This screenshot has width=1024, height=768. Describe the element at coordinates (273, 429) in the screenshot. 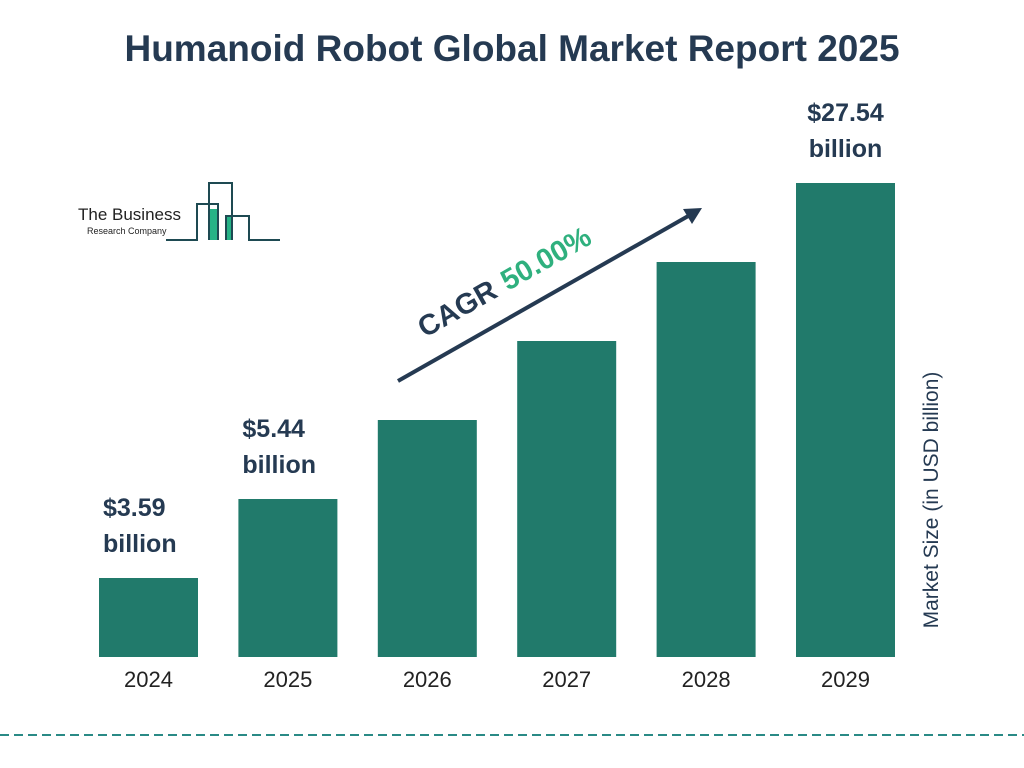

I see `data-label-value: $5.44` at that location.